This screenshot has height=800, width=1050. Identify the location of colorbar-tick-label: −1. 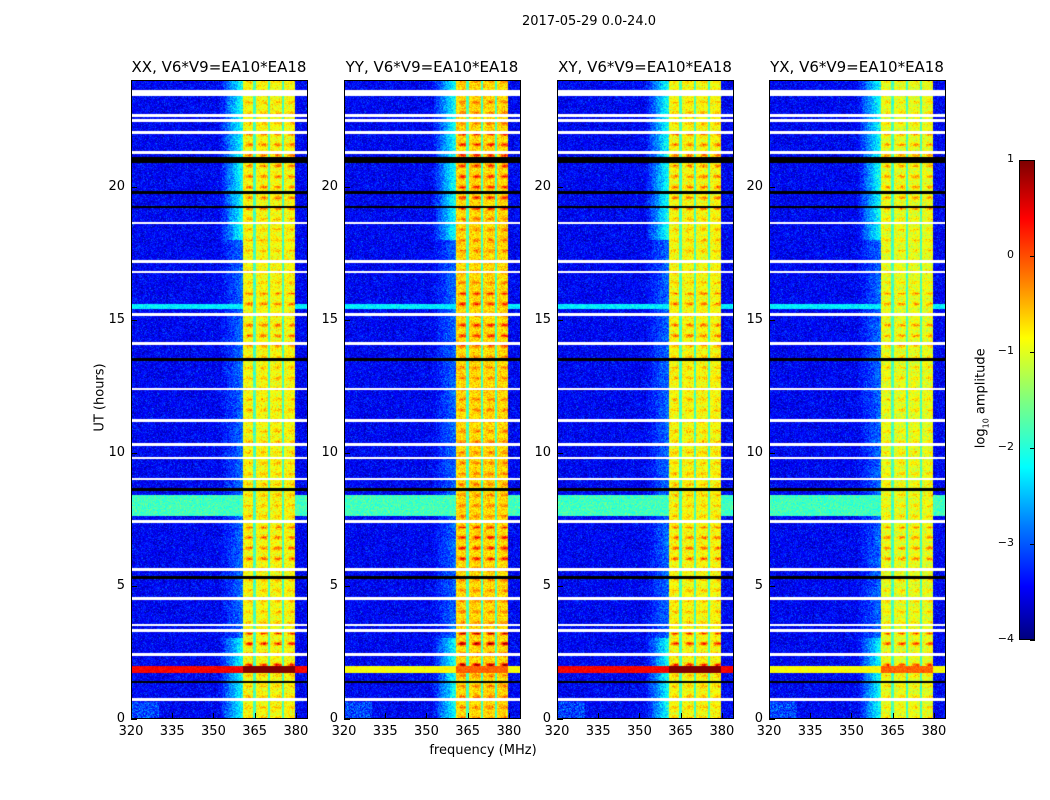
(1005, 350).